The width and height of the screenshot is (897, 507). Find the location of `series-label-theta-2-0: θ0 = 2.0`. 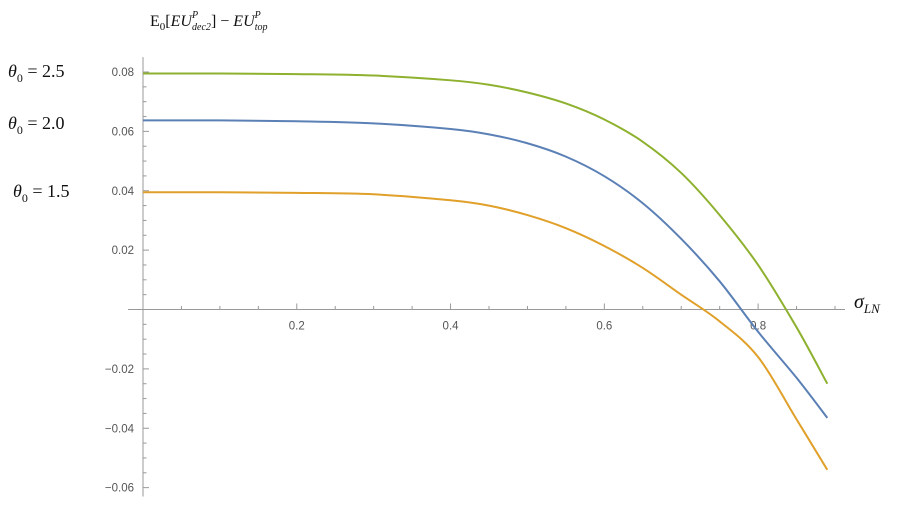

series-label-theta-2-0: θ0 = 2.0 is located at coordinates (36, 125).